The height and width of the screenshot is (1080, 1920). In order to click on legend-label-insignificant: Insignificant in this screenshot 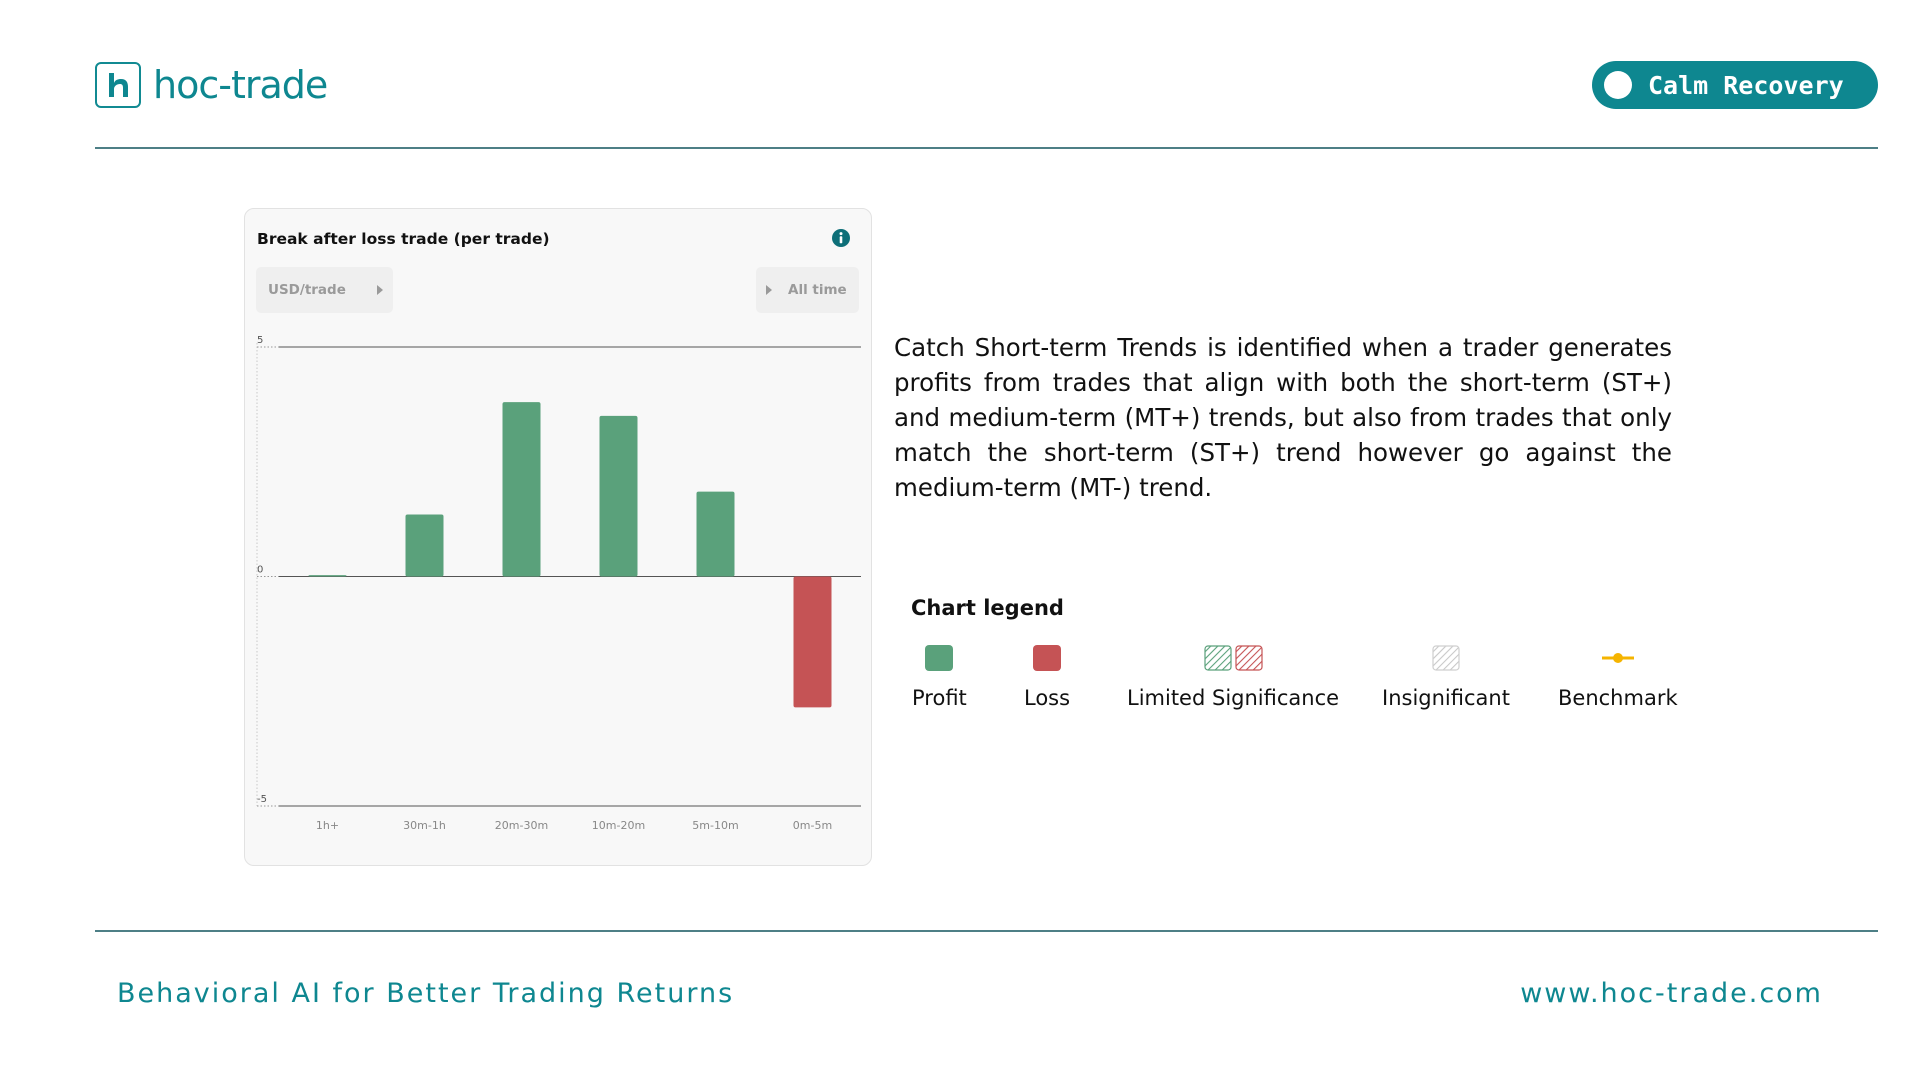, I will do `click(1446, 698)`.